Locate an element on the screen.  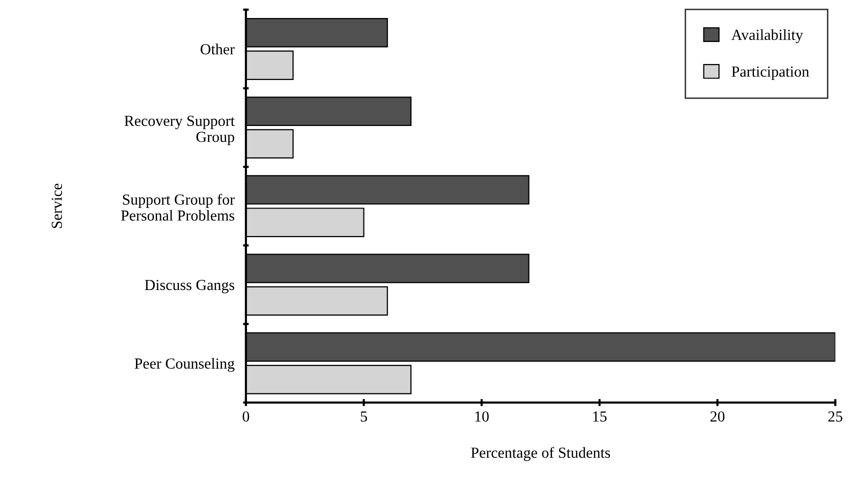
x-tick-label: 20 is located at coordinates (717, 416).